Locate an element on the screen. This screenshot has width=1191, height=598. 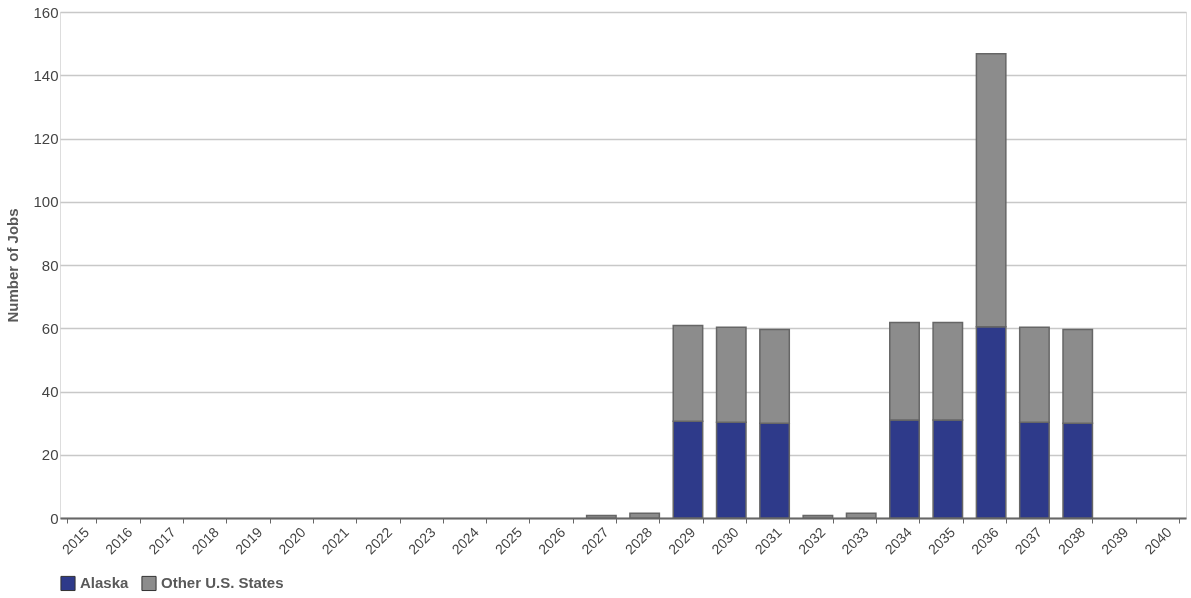
legend-label: Other U.S. States is located at coordinates (222, 583).